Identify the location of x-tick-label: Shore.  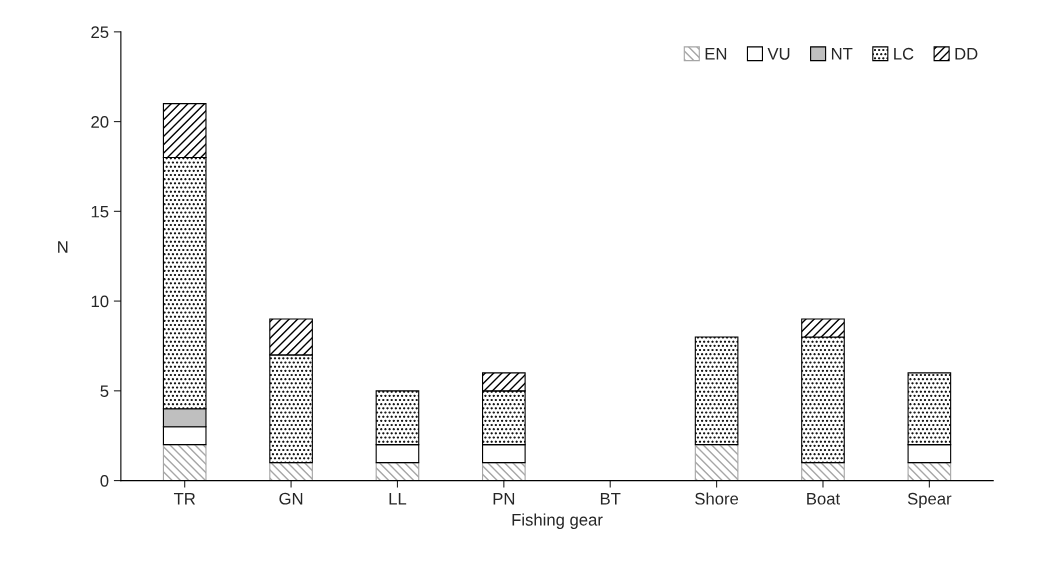
(717, 498).